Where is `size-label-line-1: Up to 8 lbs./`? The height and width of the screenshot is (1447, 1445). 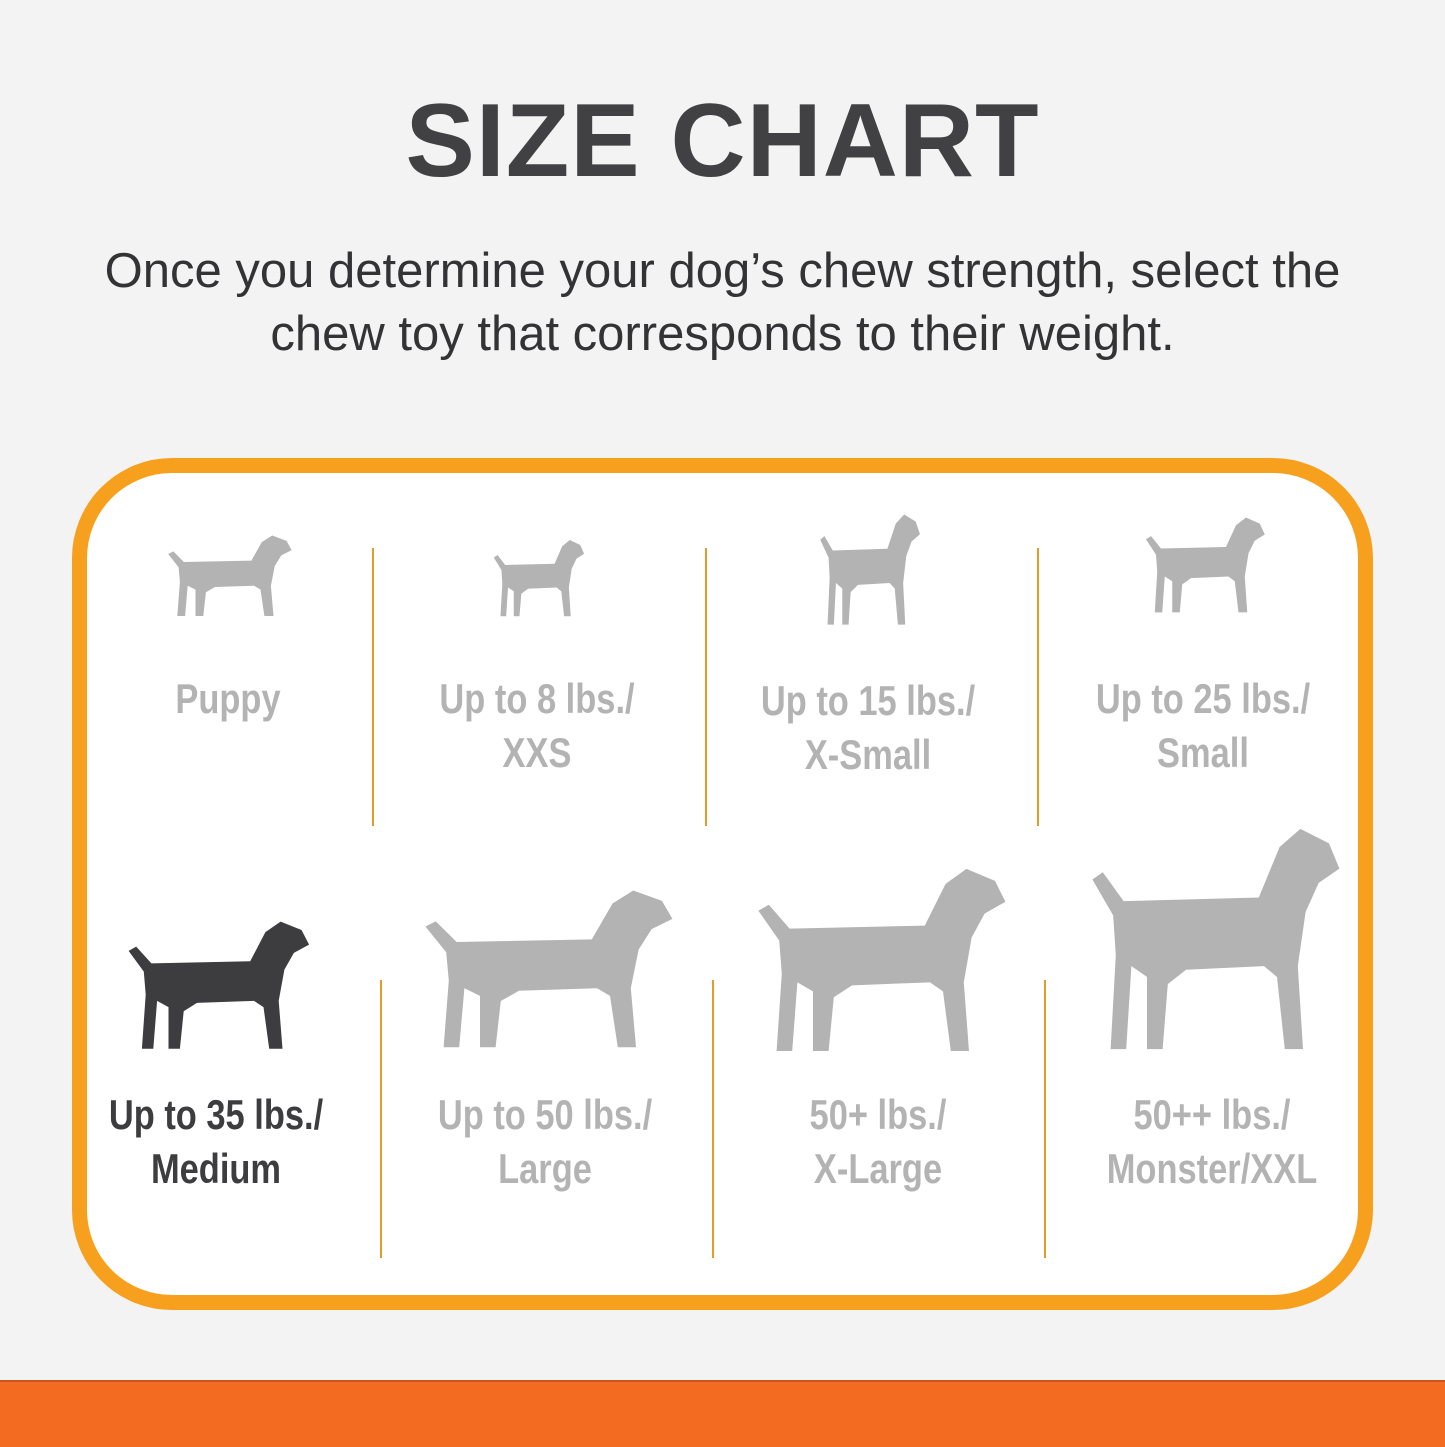 size-label-line-1: Up to 8 lbs./ is located at coordinates (537, 698).